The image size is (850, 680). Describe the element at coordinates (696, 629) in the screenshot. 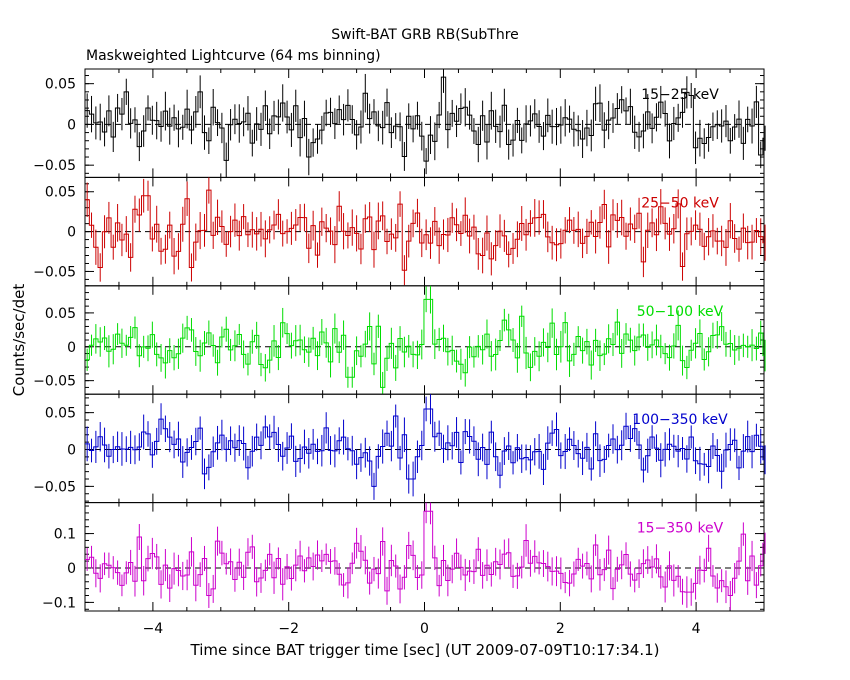

I see `x-tick-label: 4` at that location.